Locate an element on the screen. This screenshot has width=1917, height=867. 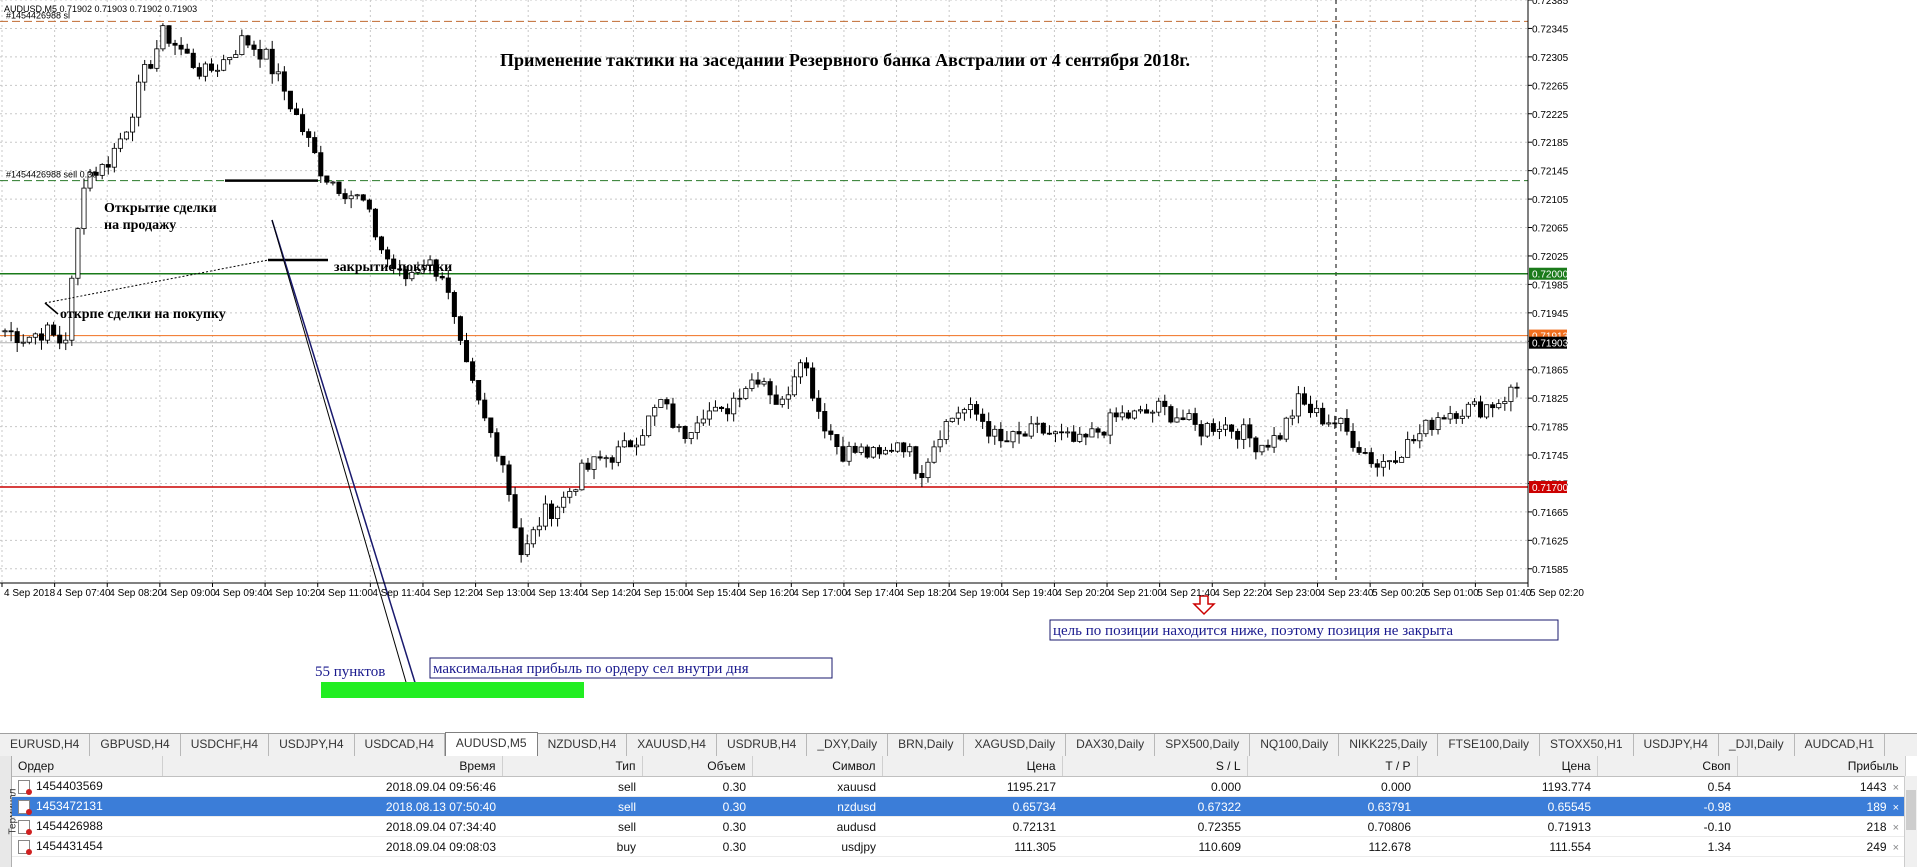
y-tick-label: 0.72265 is located at coordinates (1550, 86).